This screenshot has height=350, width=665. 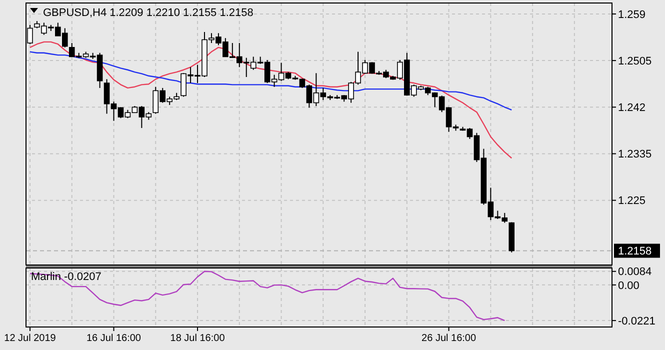 I want to click on ref-line-label: 1.2158, so click(x=635, y=252).